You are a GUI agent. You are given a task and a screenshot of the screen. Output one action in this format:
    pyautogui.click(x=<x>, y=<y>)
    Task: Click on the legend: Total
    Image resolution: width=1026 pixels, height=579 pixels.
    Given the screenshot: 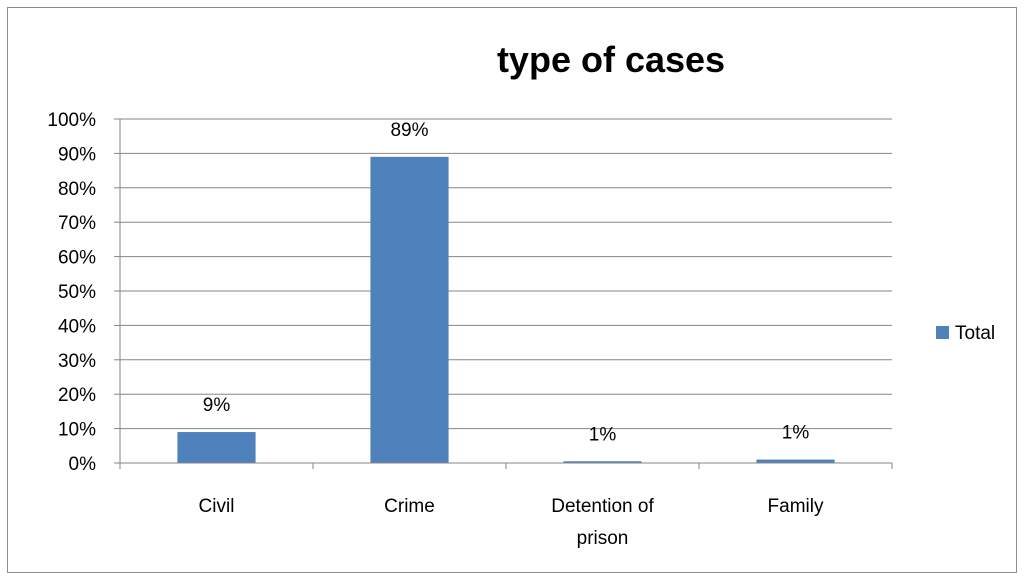 What is the action you would take?
    pyautogui.click(x=965, y=333)
    